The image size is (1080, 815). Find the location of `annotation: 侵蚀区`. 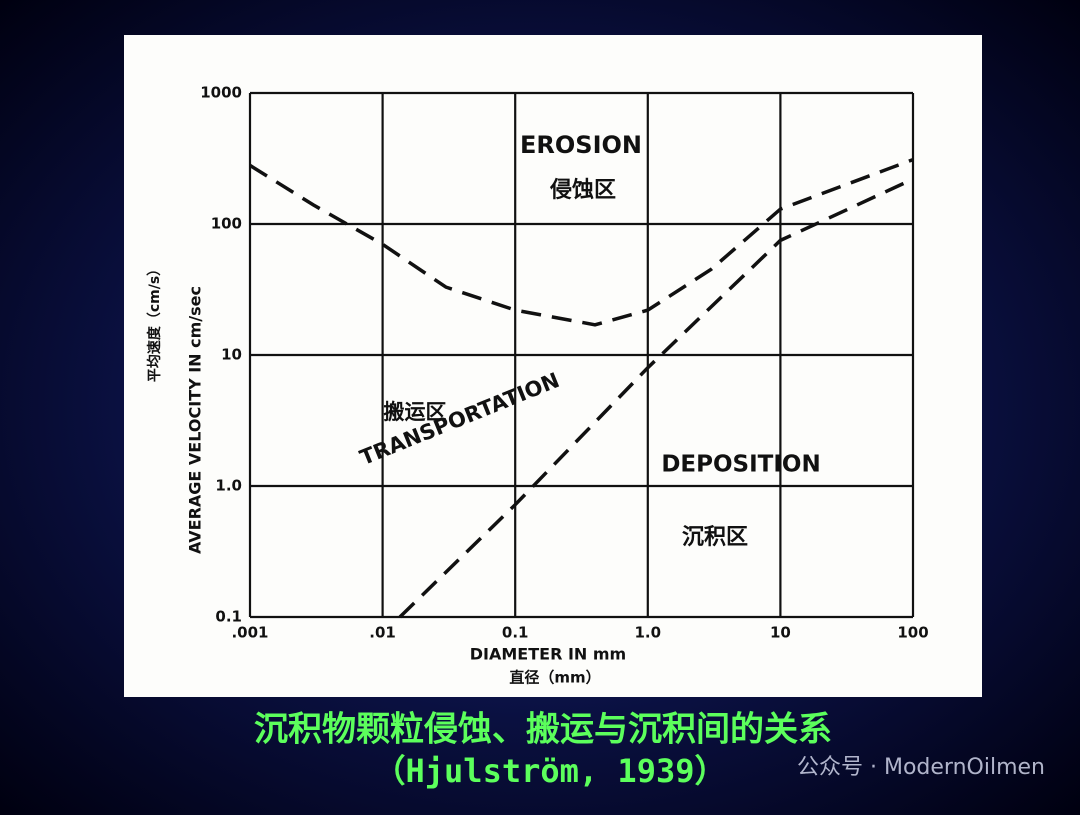

annotation: 侵蚀区 is located at coordinates (582, 190).